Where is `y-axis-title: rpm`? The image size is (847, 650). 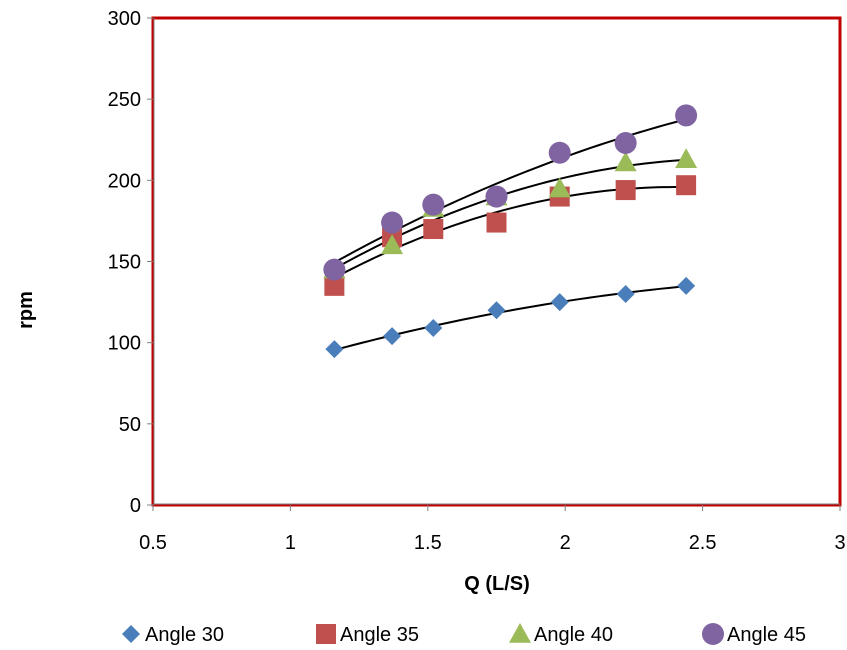 y-axis-title: rpm is located at coordinates (26, 310).